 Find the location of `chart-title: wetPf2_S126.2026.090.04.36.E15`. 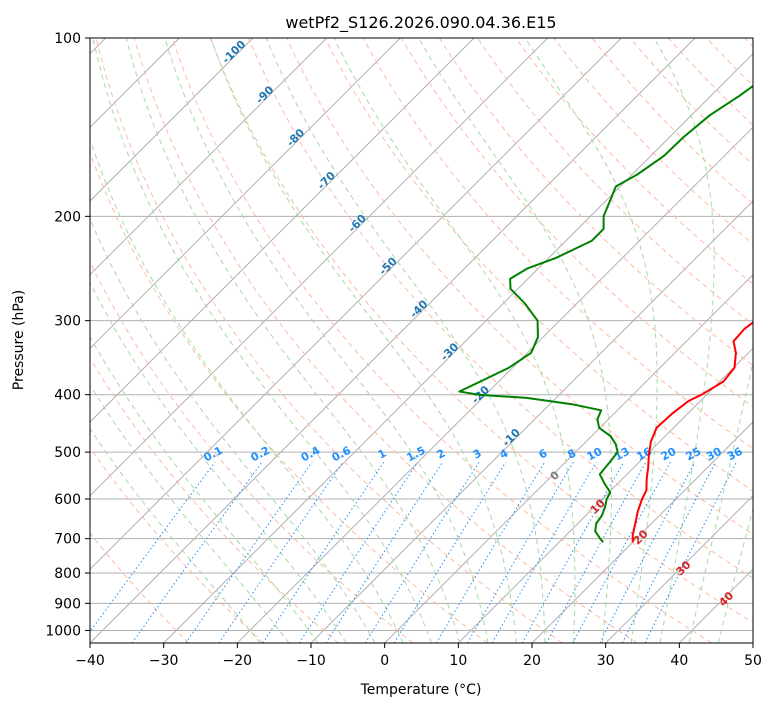

chart-title: wetPf2_S126.2026.090.04.36.E15 is located at coordinates (420, 23).